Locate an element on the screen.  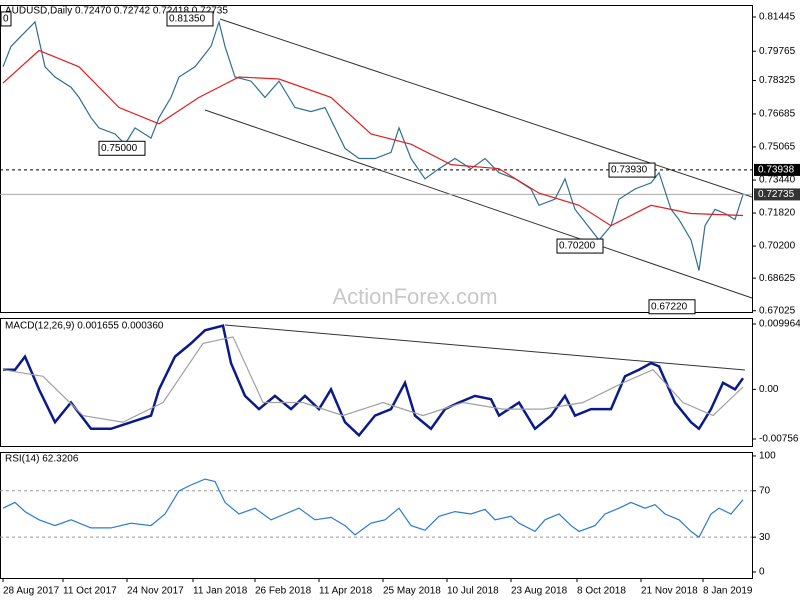
y-tick-label: 0 is located at coordinates (762, 572).